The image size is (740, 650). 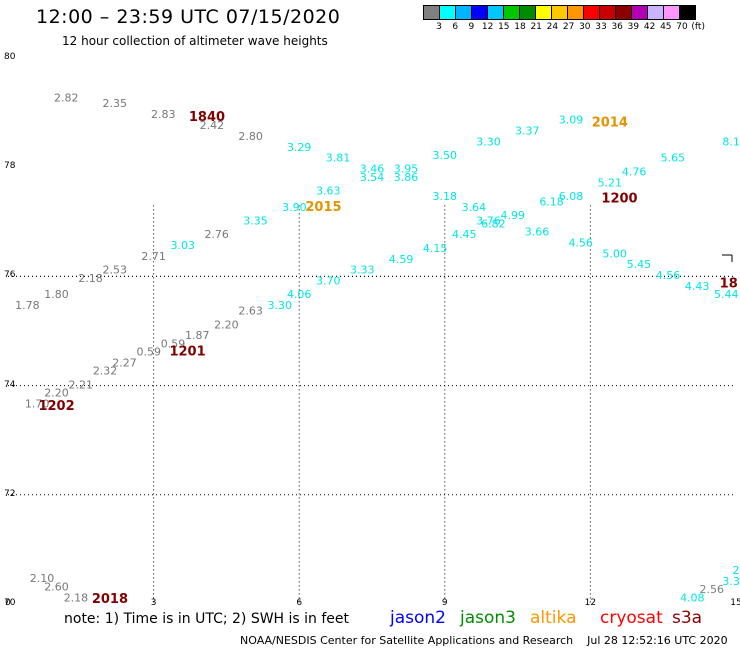 I want to click on wave-height-value: 3.95, so click(x=406, y=169).